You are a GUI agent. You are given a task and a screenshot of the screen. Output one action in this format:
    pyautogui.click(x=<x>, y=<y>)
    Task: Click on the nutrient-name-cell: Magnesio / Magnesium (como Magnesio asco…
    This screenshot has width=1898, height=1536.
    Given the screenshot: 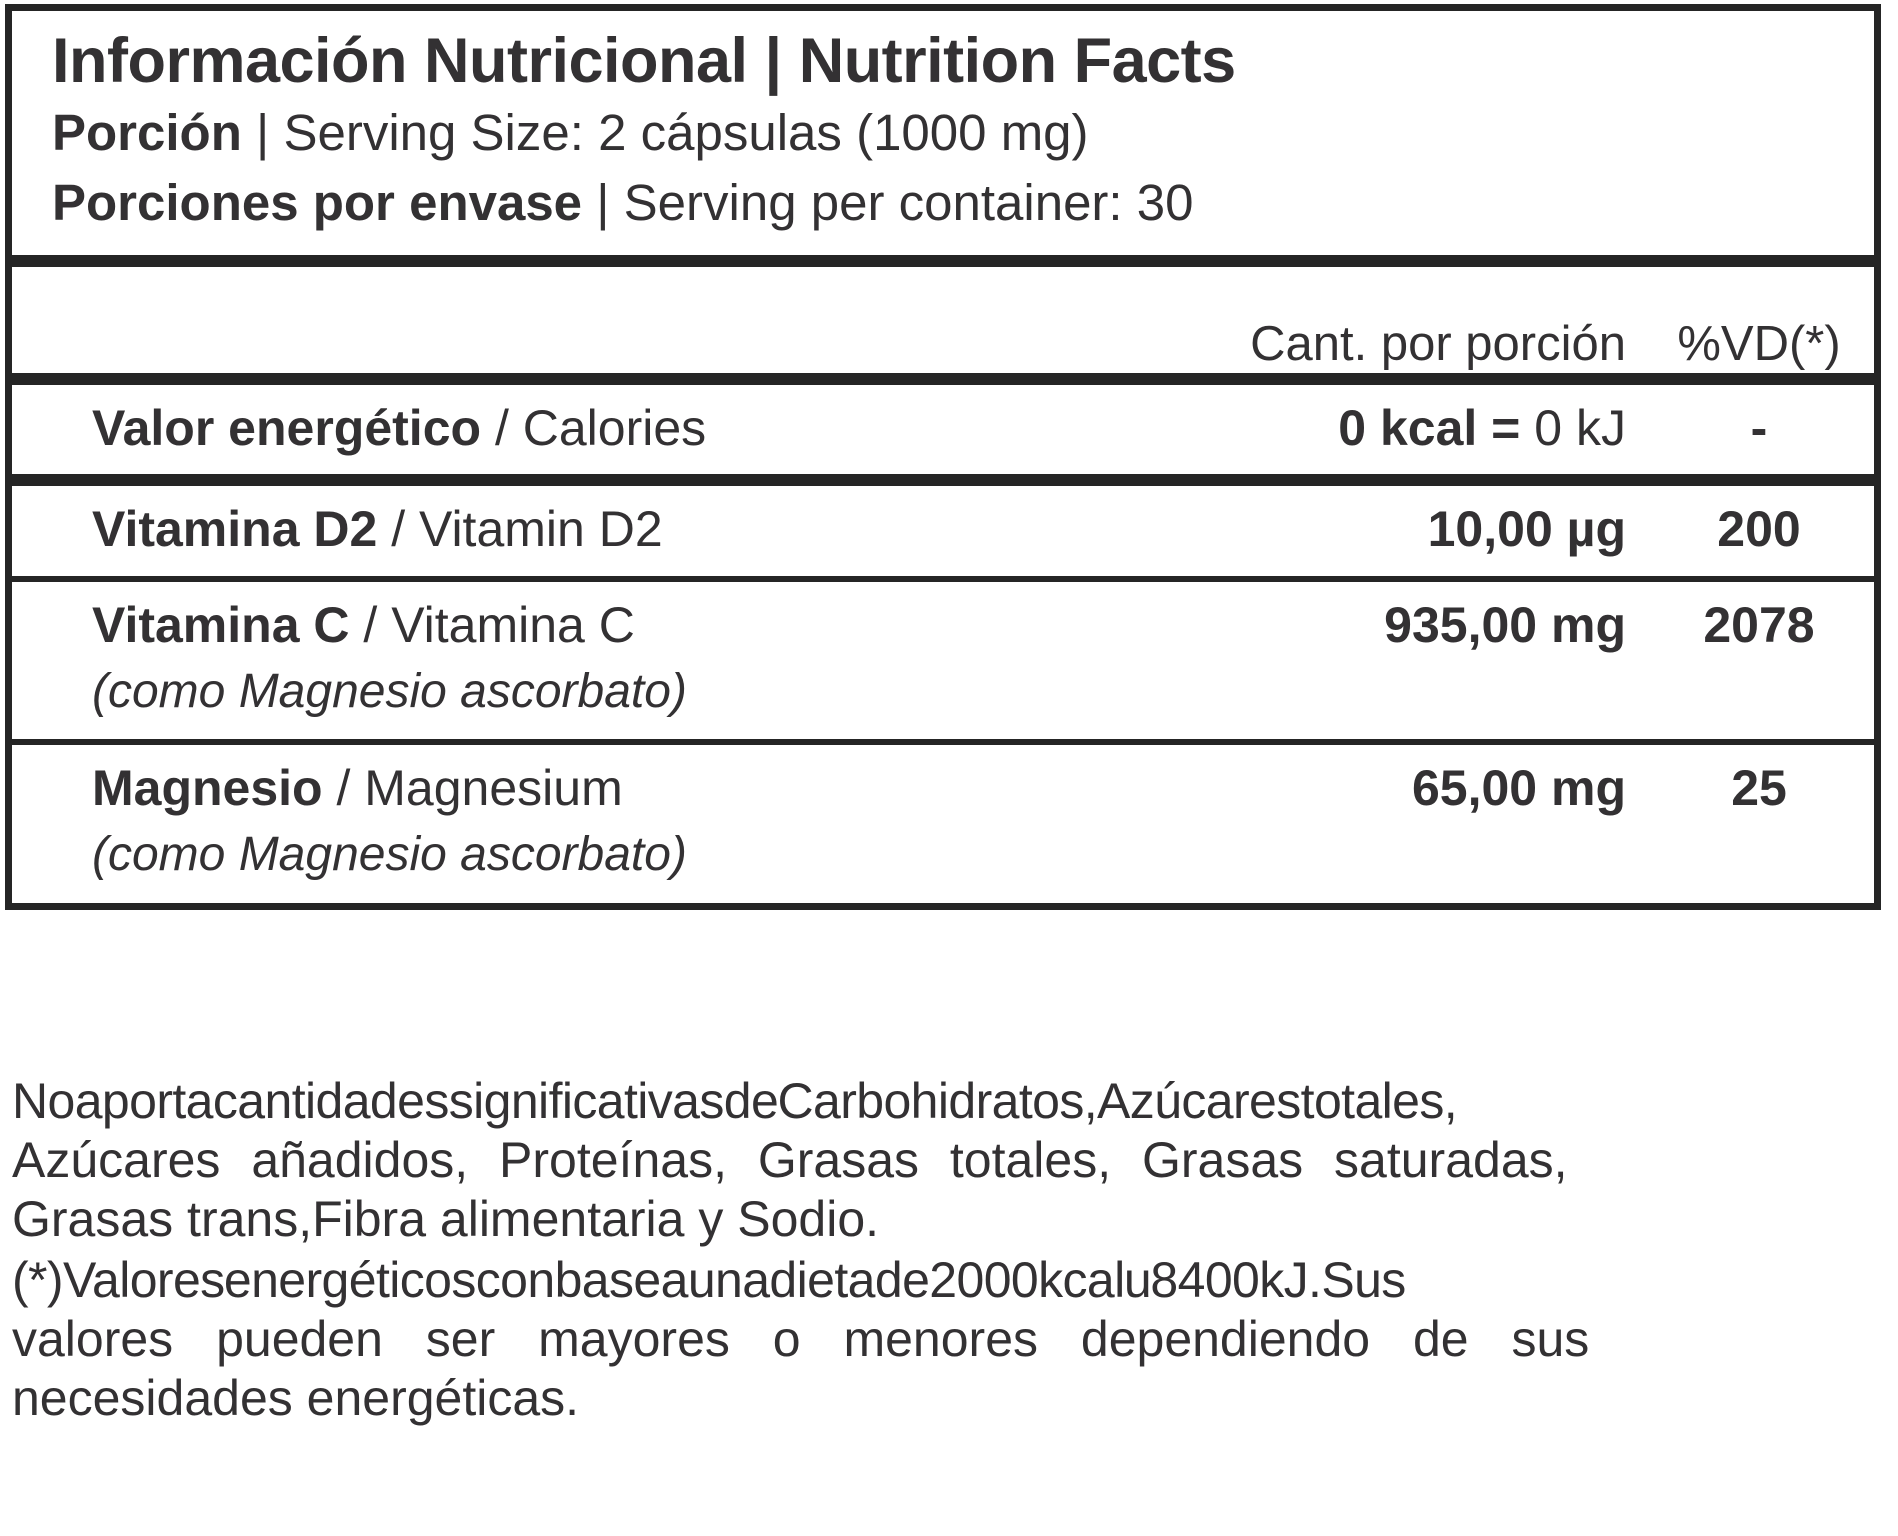 What is the action you would take?
    pyautogui.click(x=618, y=822)
    